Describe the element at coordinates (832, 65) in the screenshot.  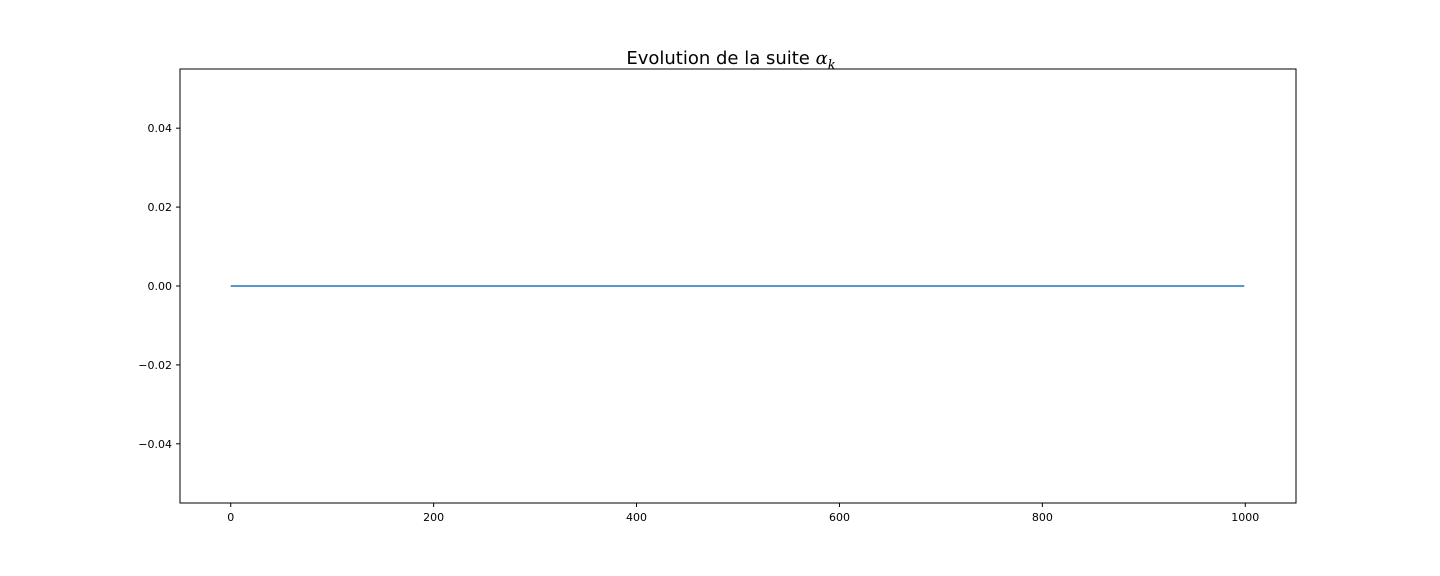
I see `chart-title-subscript: k` at that location.